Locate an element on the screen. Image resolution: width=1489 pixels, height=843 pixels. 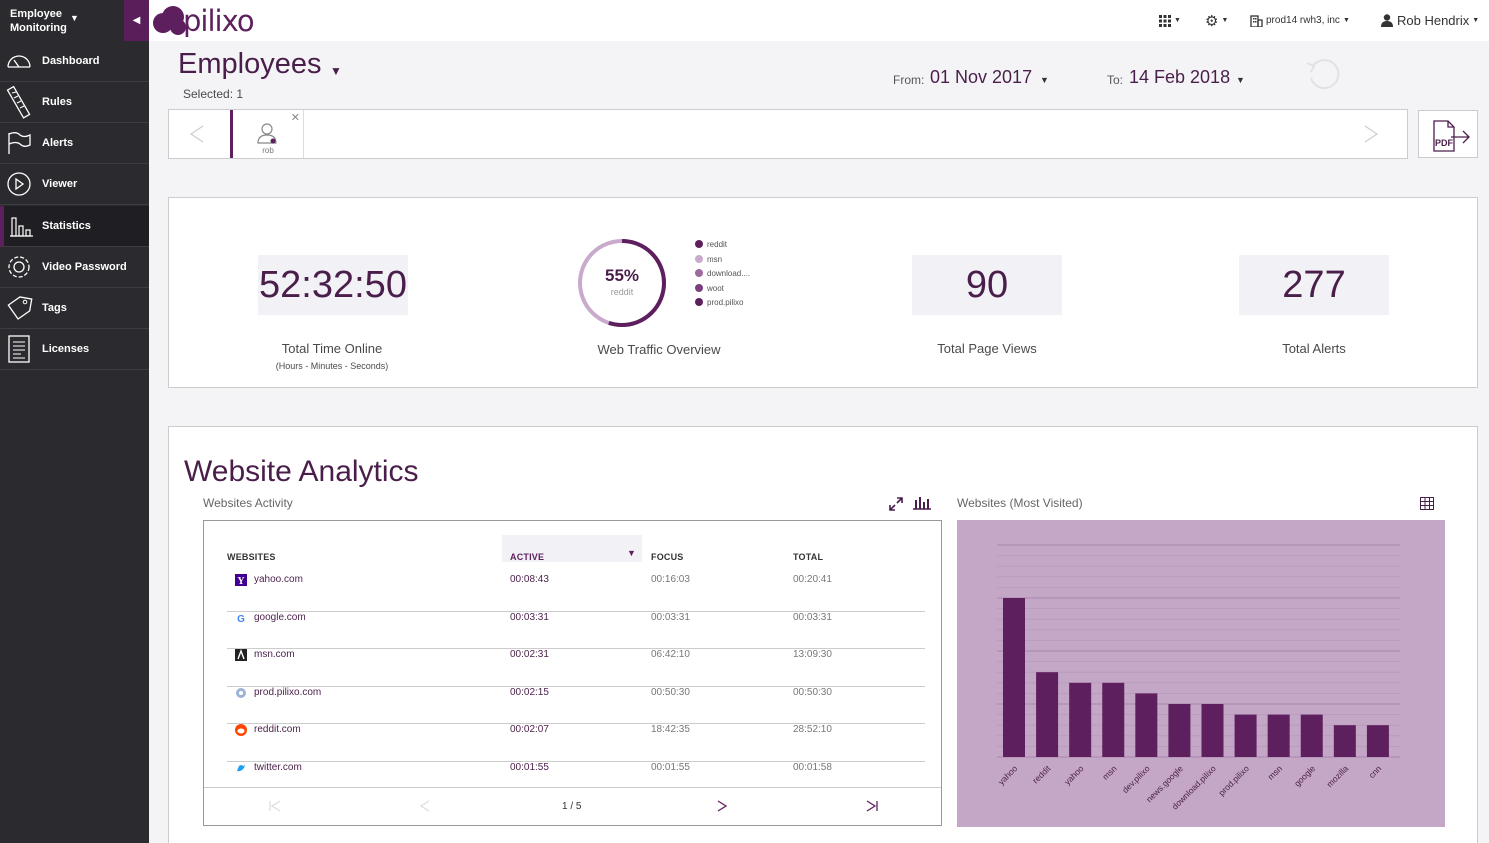
user-menu: Rob Hendrix ▼ is located at coordinates (1430, 20).